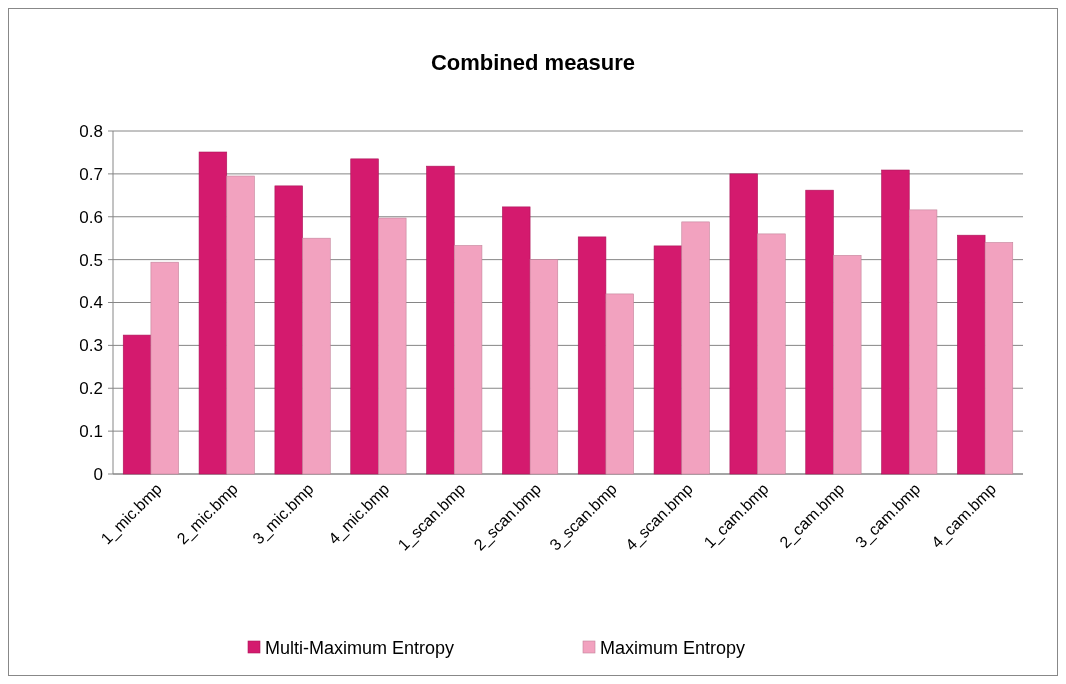 Image resolution: width=1066 pixels, height=684 pixels. What do you see at coordinates (91, 303) in the screenshot?
I see `y-tick-label: 0.4` at bounding box center [91, 303].